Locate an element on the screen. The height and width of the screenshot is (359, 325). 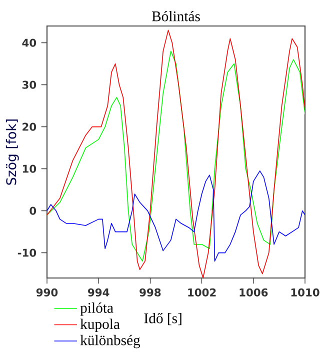
x-tick-label: 1006 is located at coordinates (254, 292).